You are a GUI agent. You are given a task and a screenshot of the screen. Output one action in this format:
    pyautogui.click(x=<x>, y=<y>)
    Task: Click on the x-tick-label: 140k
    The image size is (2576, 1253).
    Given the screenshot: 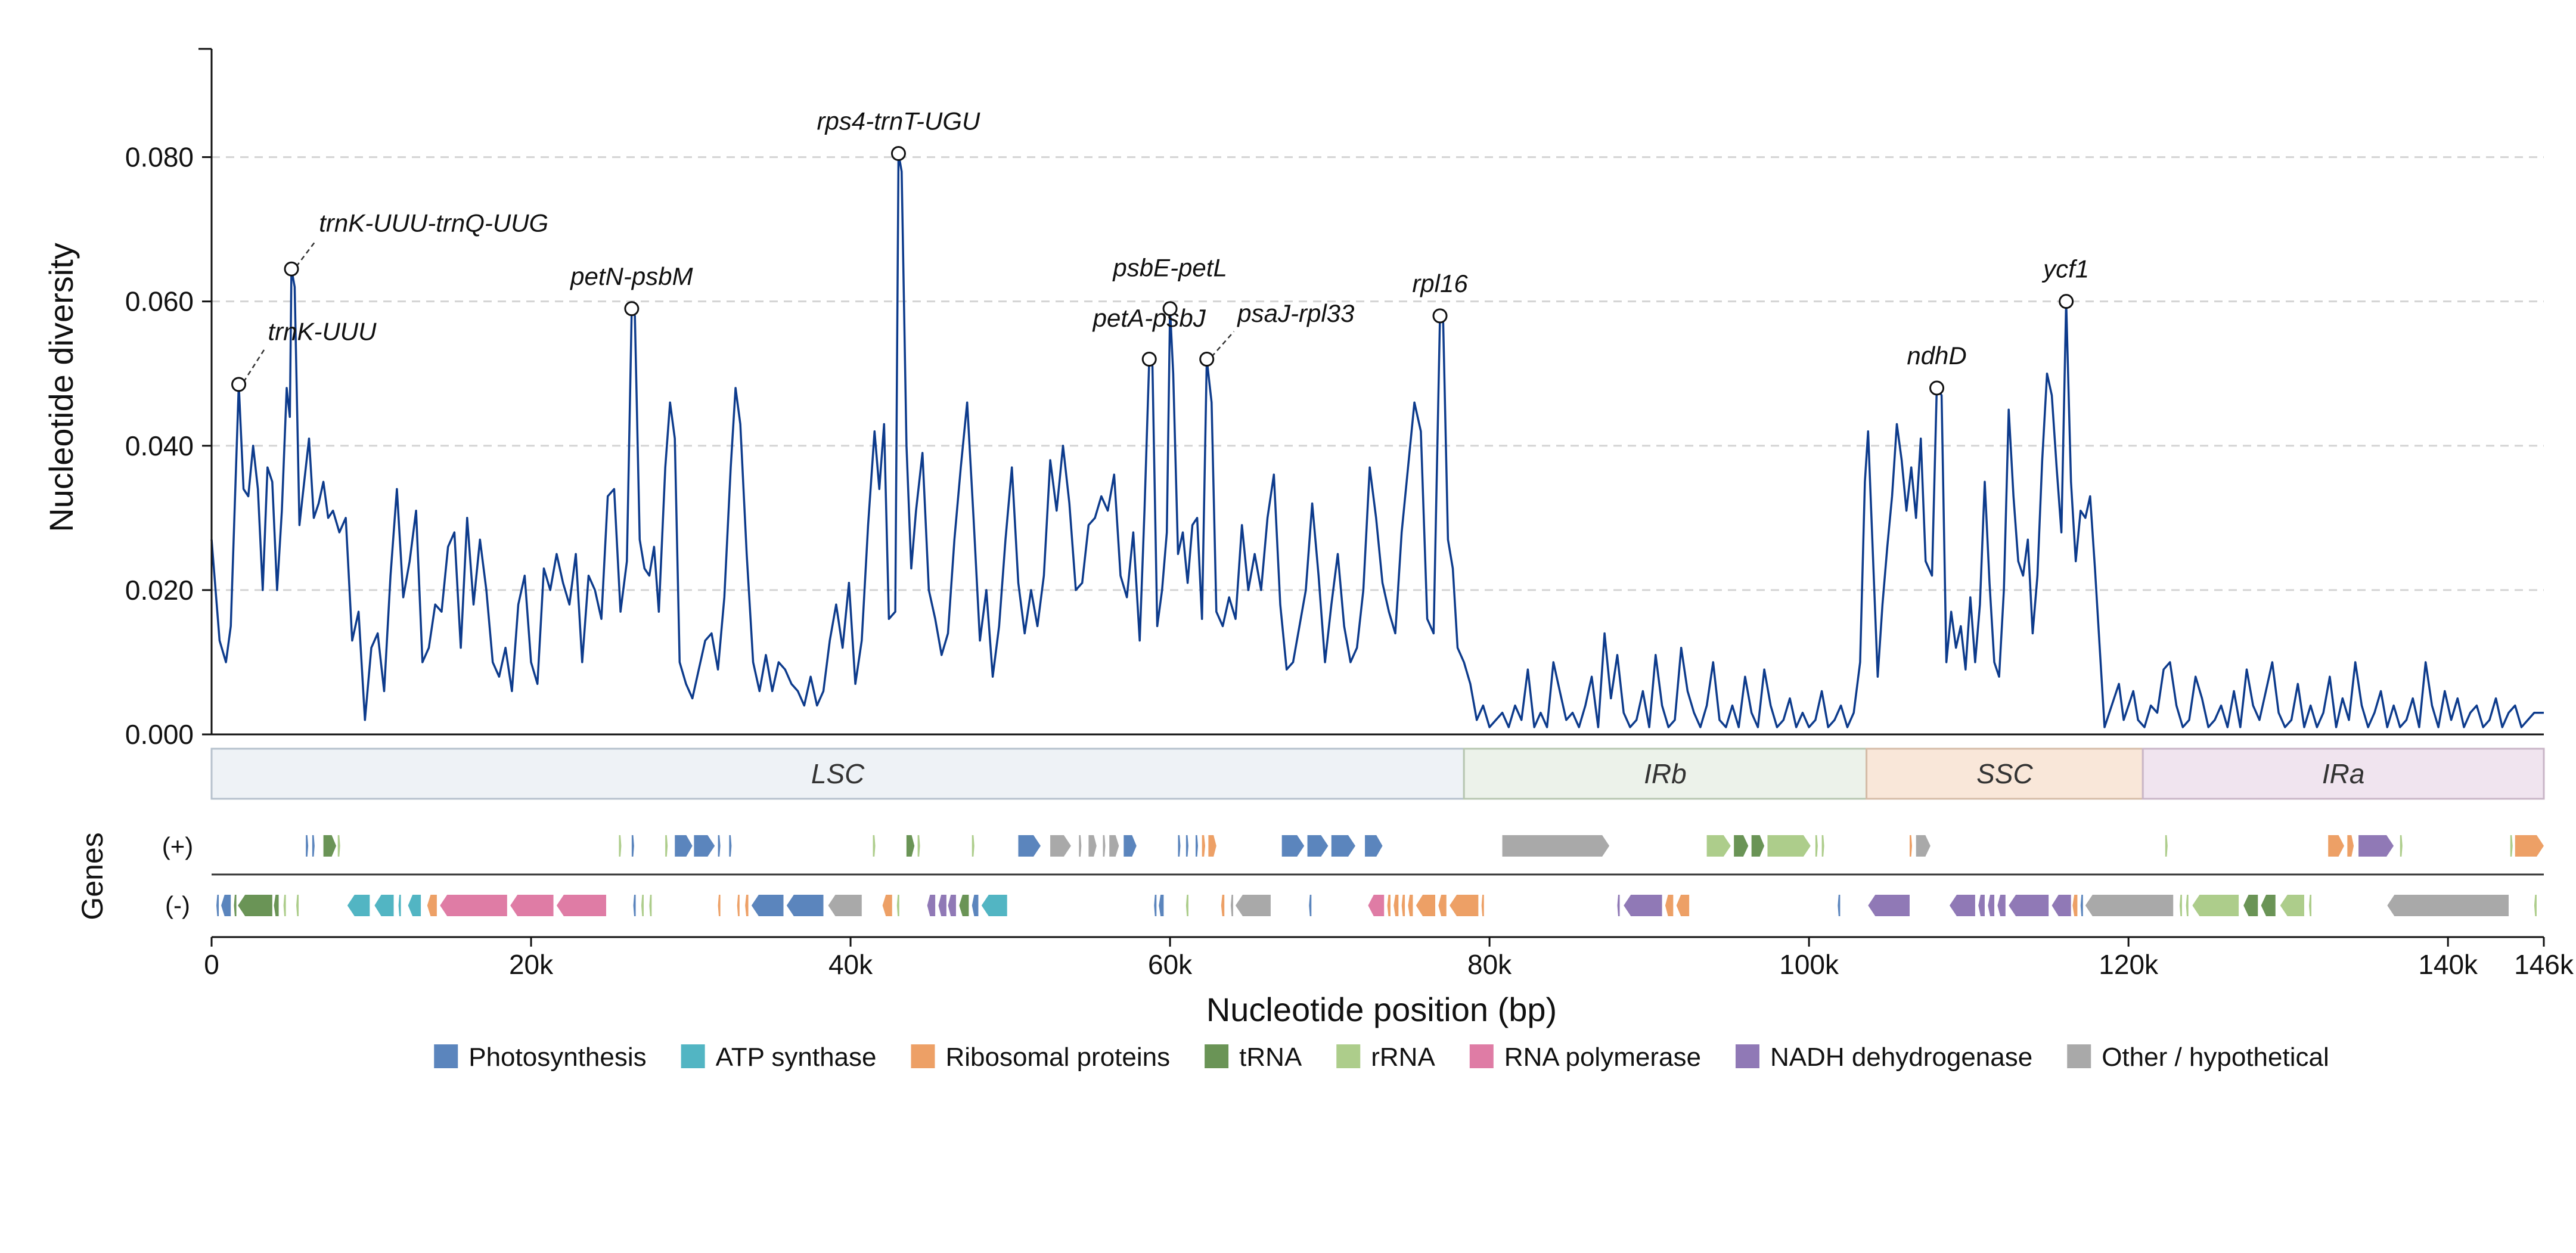 What is the action you would take?
    pyautogui.click(x=2448, y=964)
    